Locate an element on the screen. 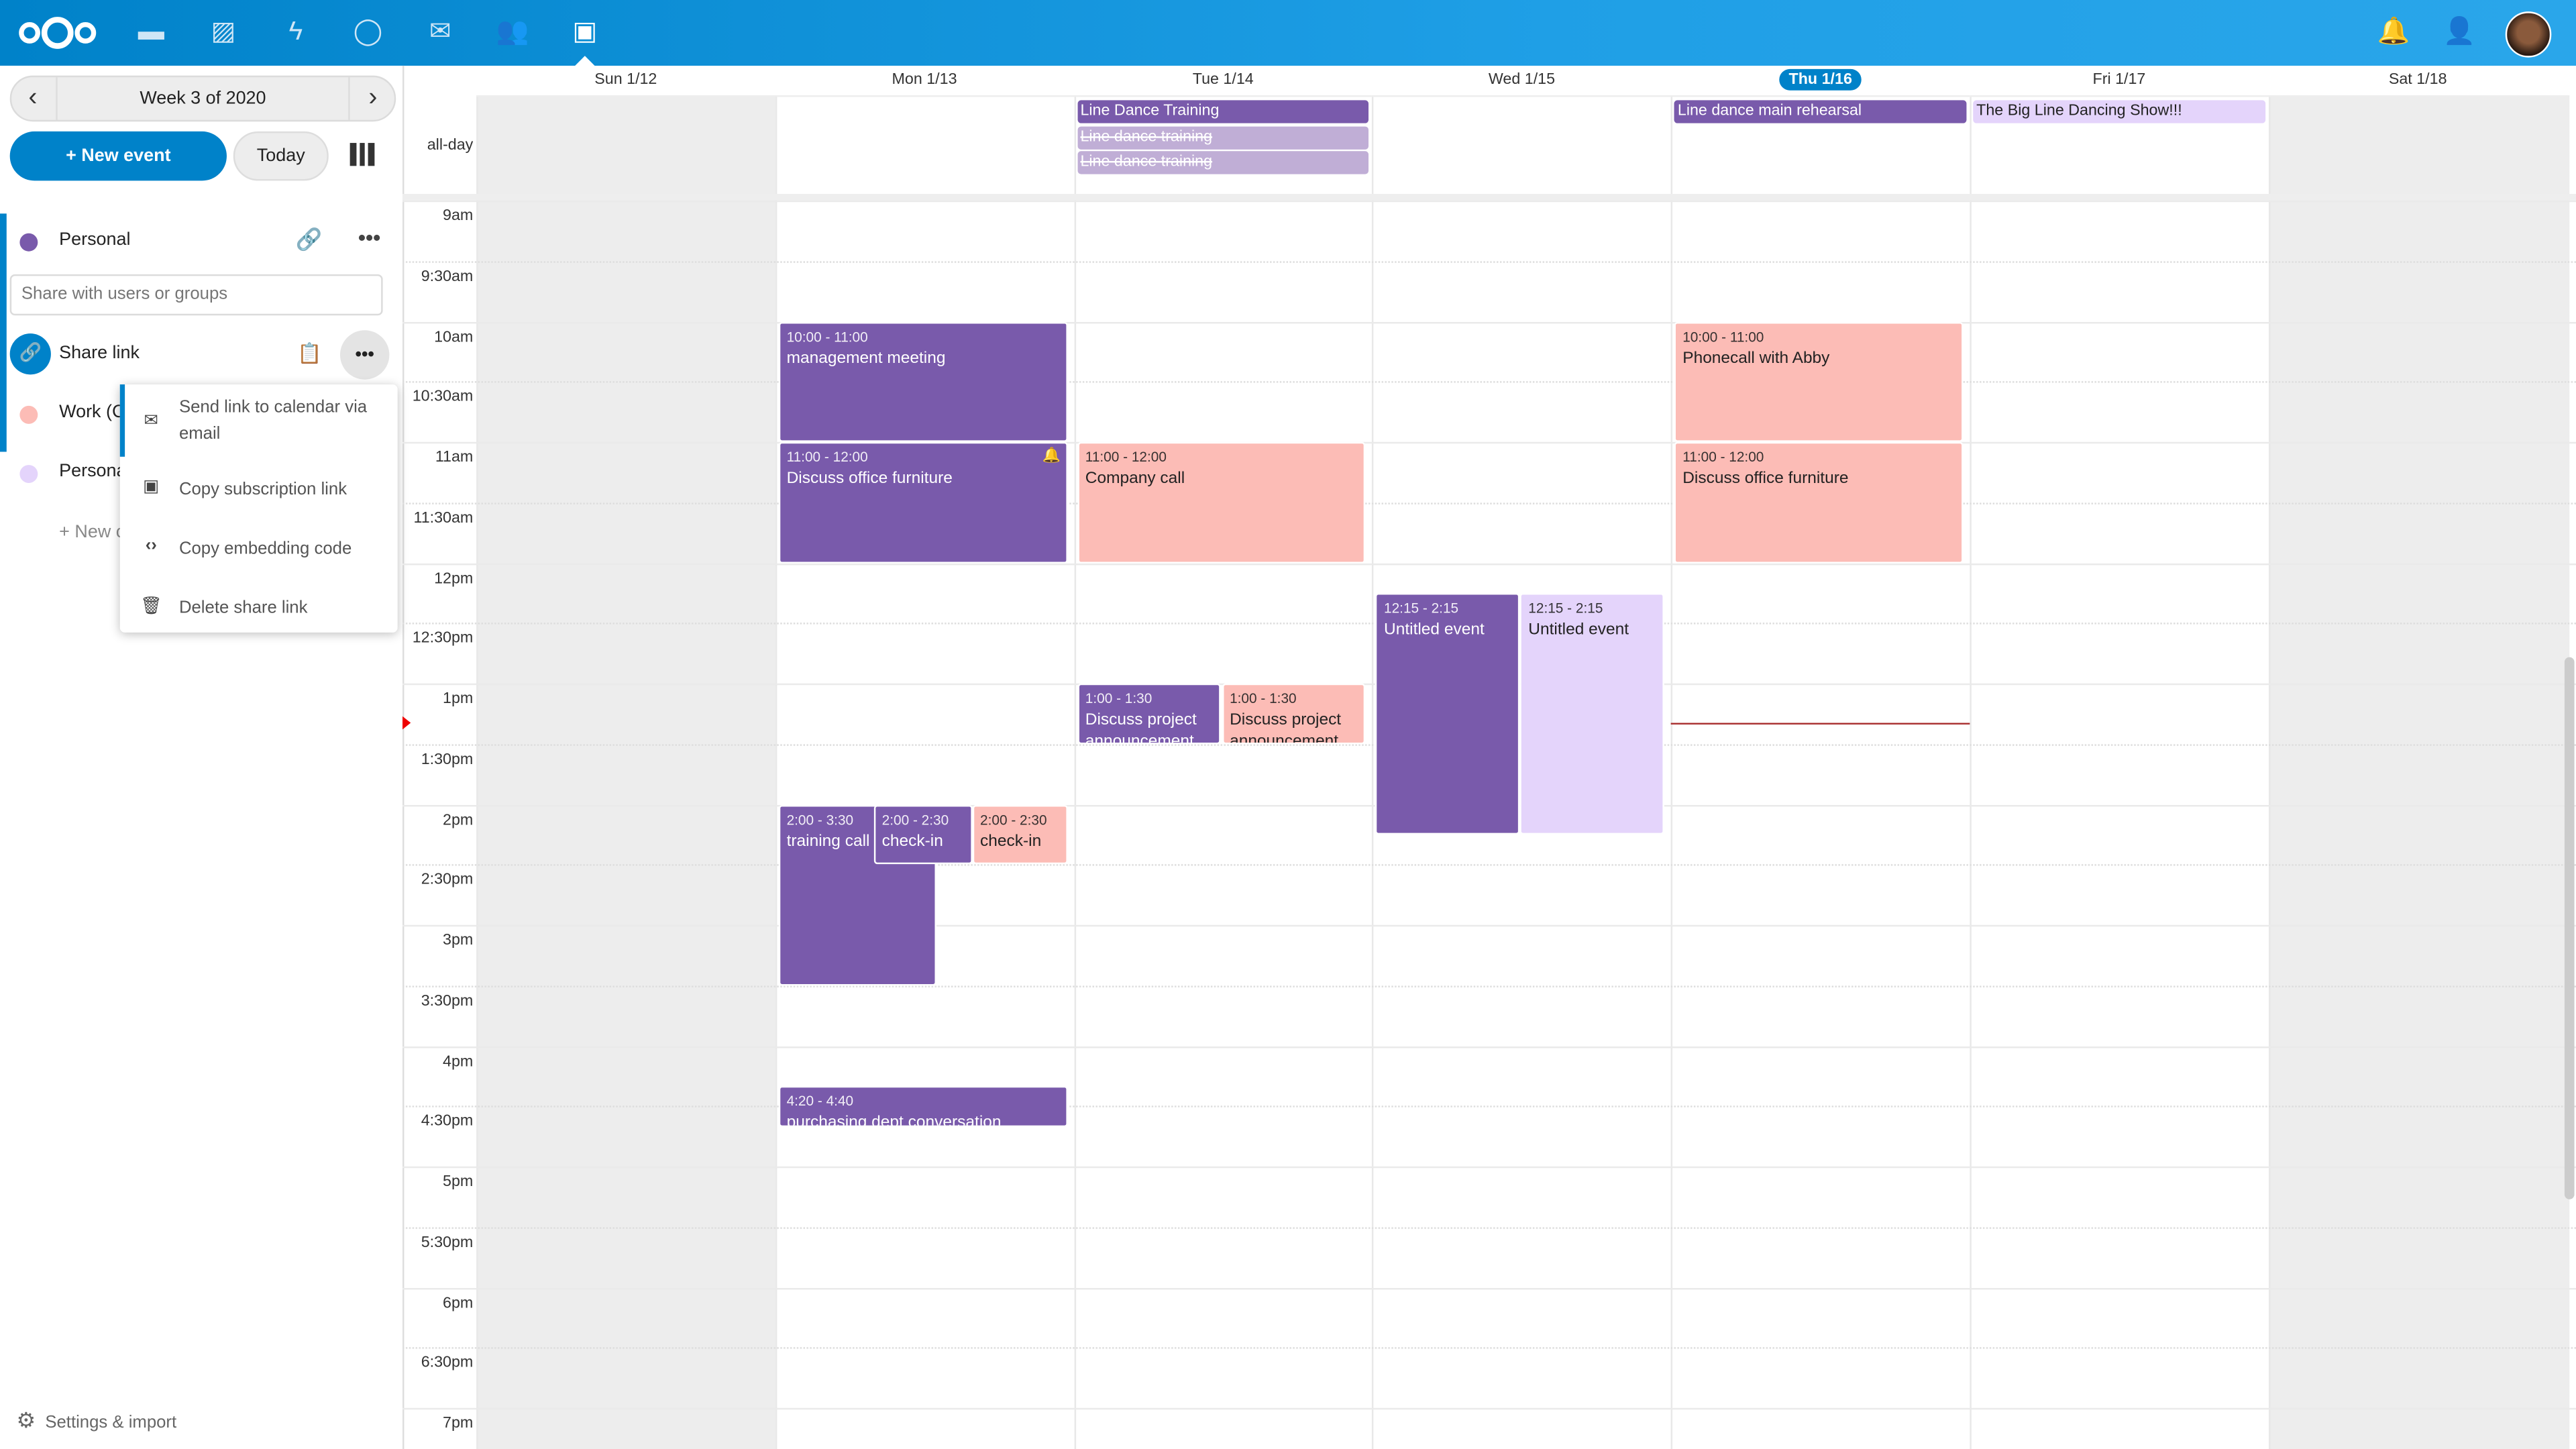 The height and width of the screenshot is (1449, 2576). time-label: 9:30am is located at coordinates (447, 276).